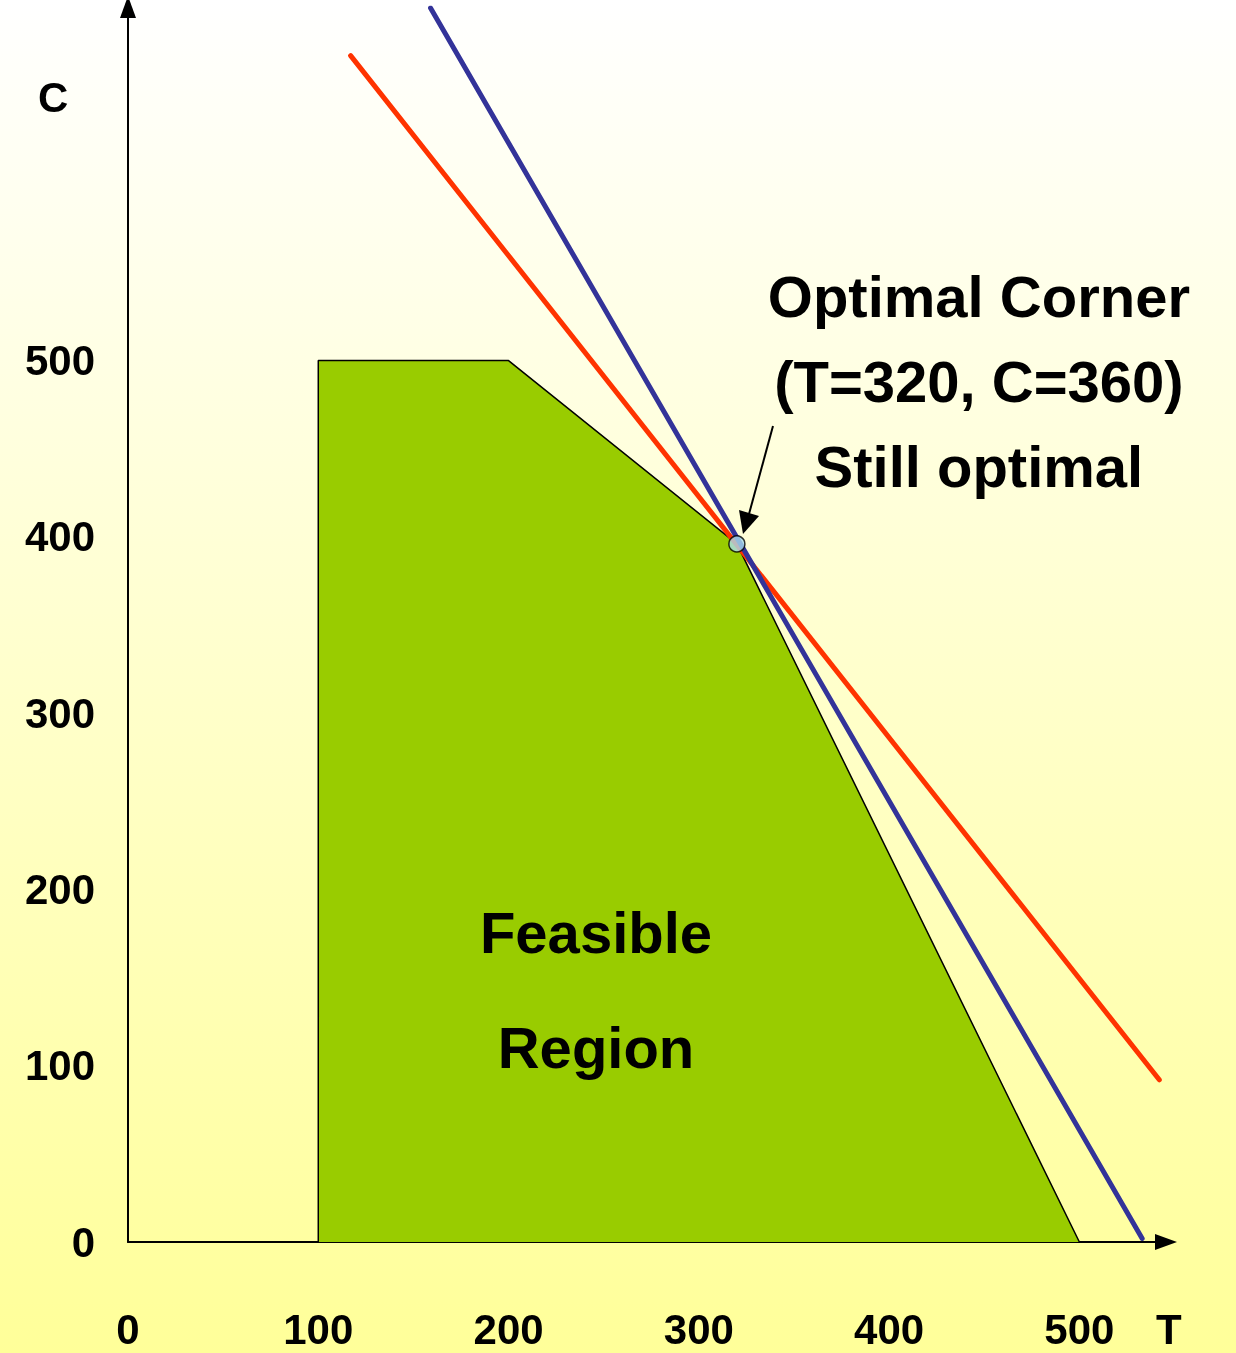  I want to click on x-tick-label: 500, so click(1079, 1329).